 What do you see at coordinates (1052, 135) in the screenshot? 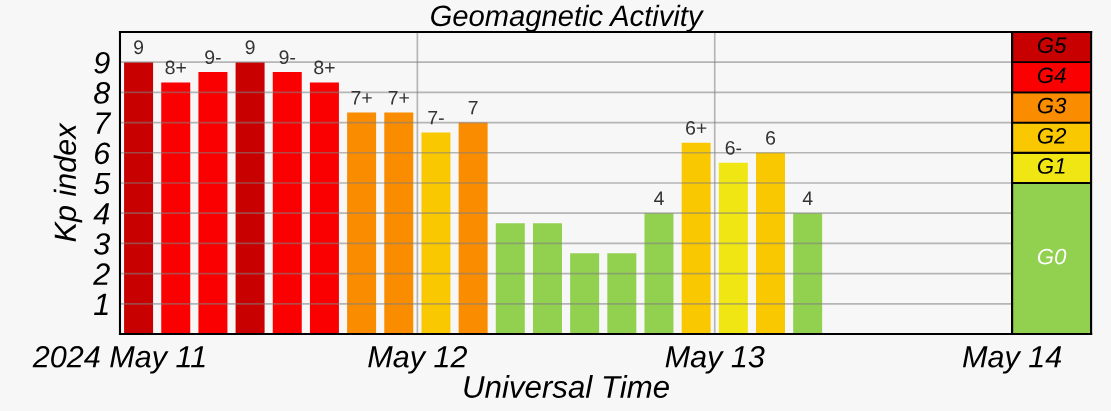
I see `series-label: G2` at bounding box center [1052, 135].